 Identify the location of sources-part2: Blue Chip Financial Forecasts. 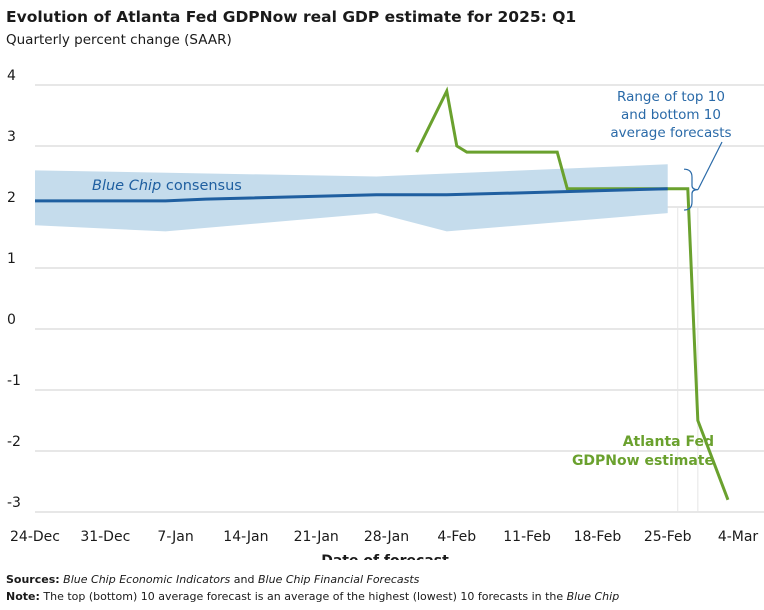
(339, 579).